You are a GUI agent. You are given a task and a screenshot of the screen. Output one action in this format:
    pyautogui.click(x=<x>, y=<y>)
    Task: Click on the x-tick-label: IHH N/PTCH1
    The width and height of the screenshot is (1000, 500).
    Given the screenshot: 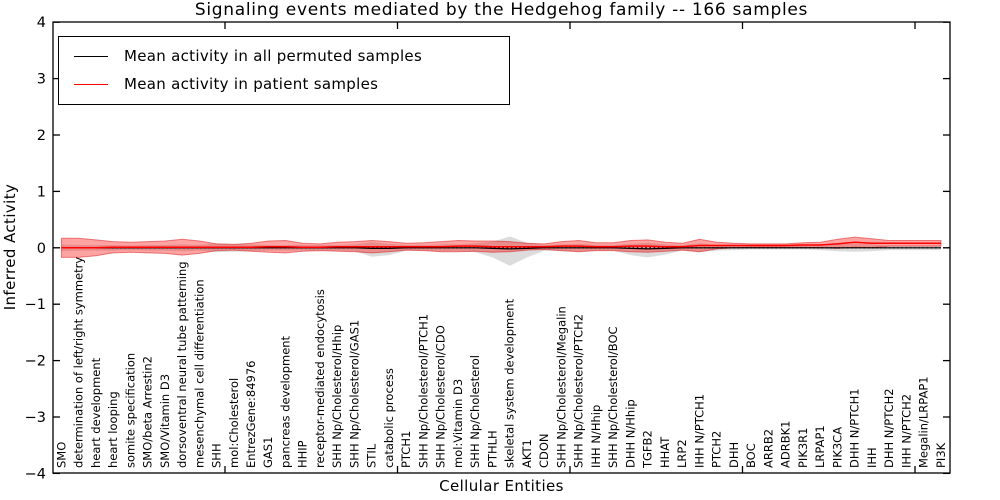 What is the action you would take?
    pyautogui.click(x=699, y=431)
    